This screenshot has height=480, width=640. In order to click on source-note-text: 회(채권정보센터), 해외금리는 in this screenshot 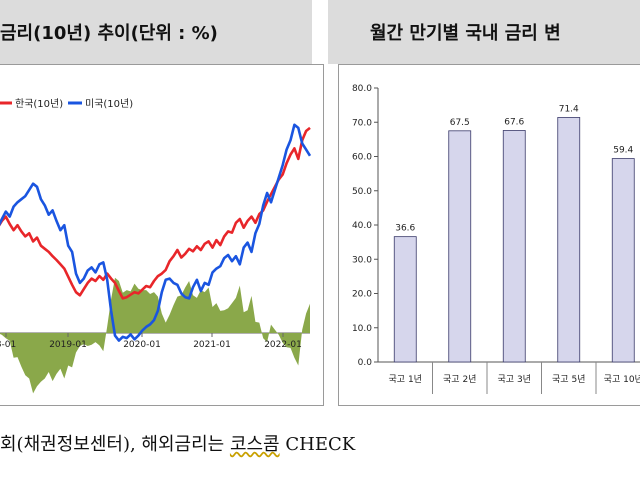, I will do `click(115, 444)`.